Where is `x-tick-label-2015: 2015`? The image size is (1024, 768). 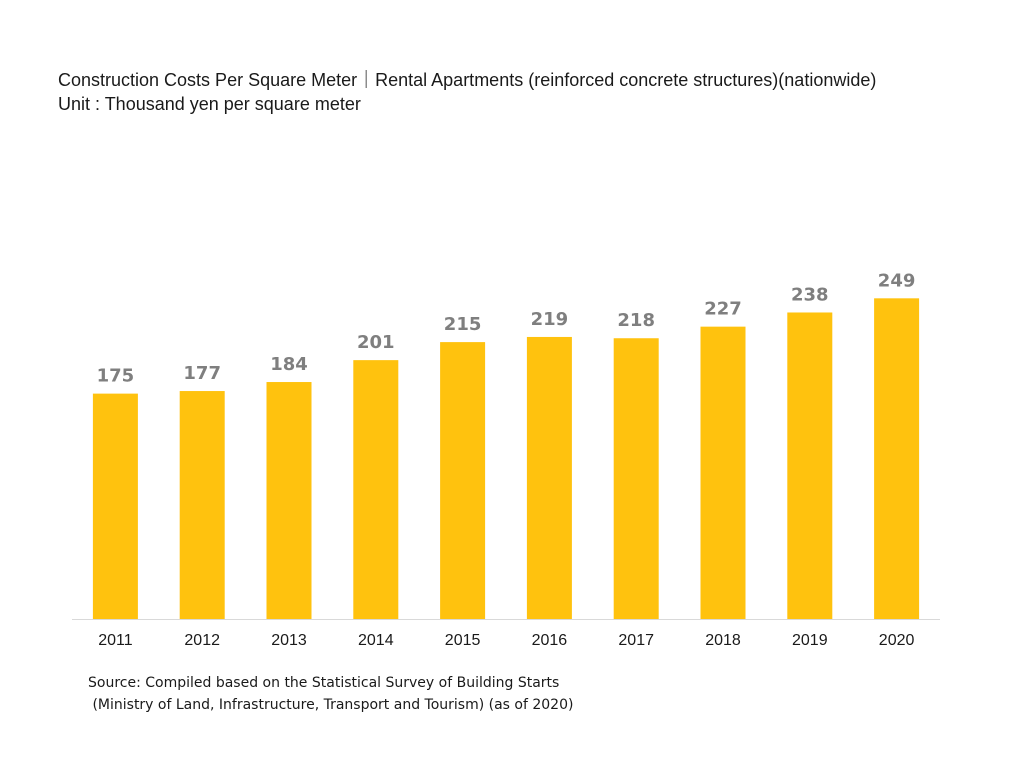
x-tick-label-2015: 2015 is located at coordinates (463, 640).